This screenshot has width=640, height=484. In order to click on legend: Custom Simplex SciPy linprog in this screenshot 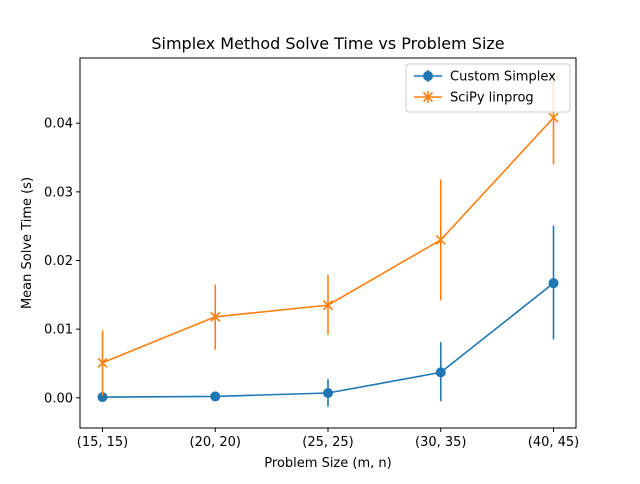, I will do `click(488, 88)`.